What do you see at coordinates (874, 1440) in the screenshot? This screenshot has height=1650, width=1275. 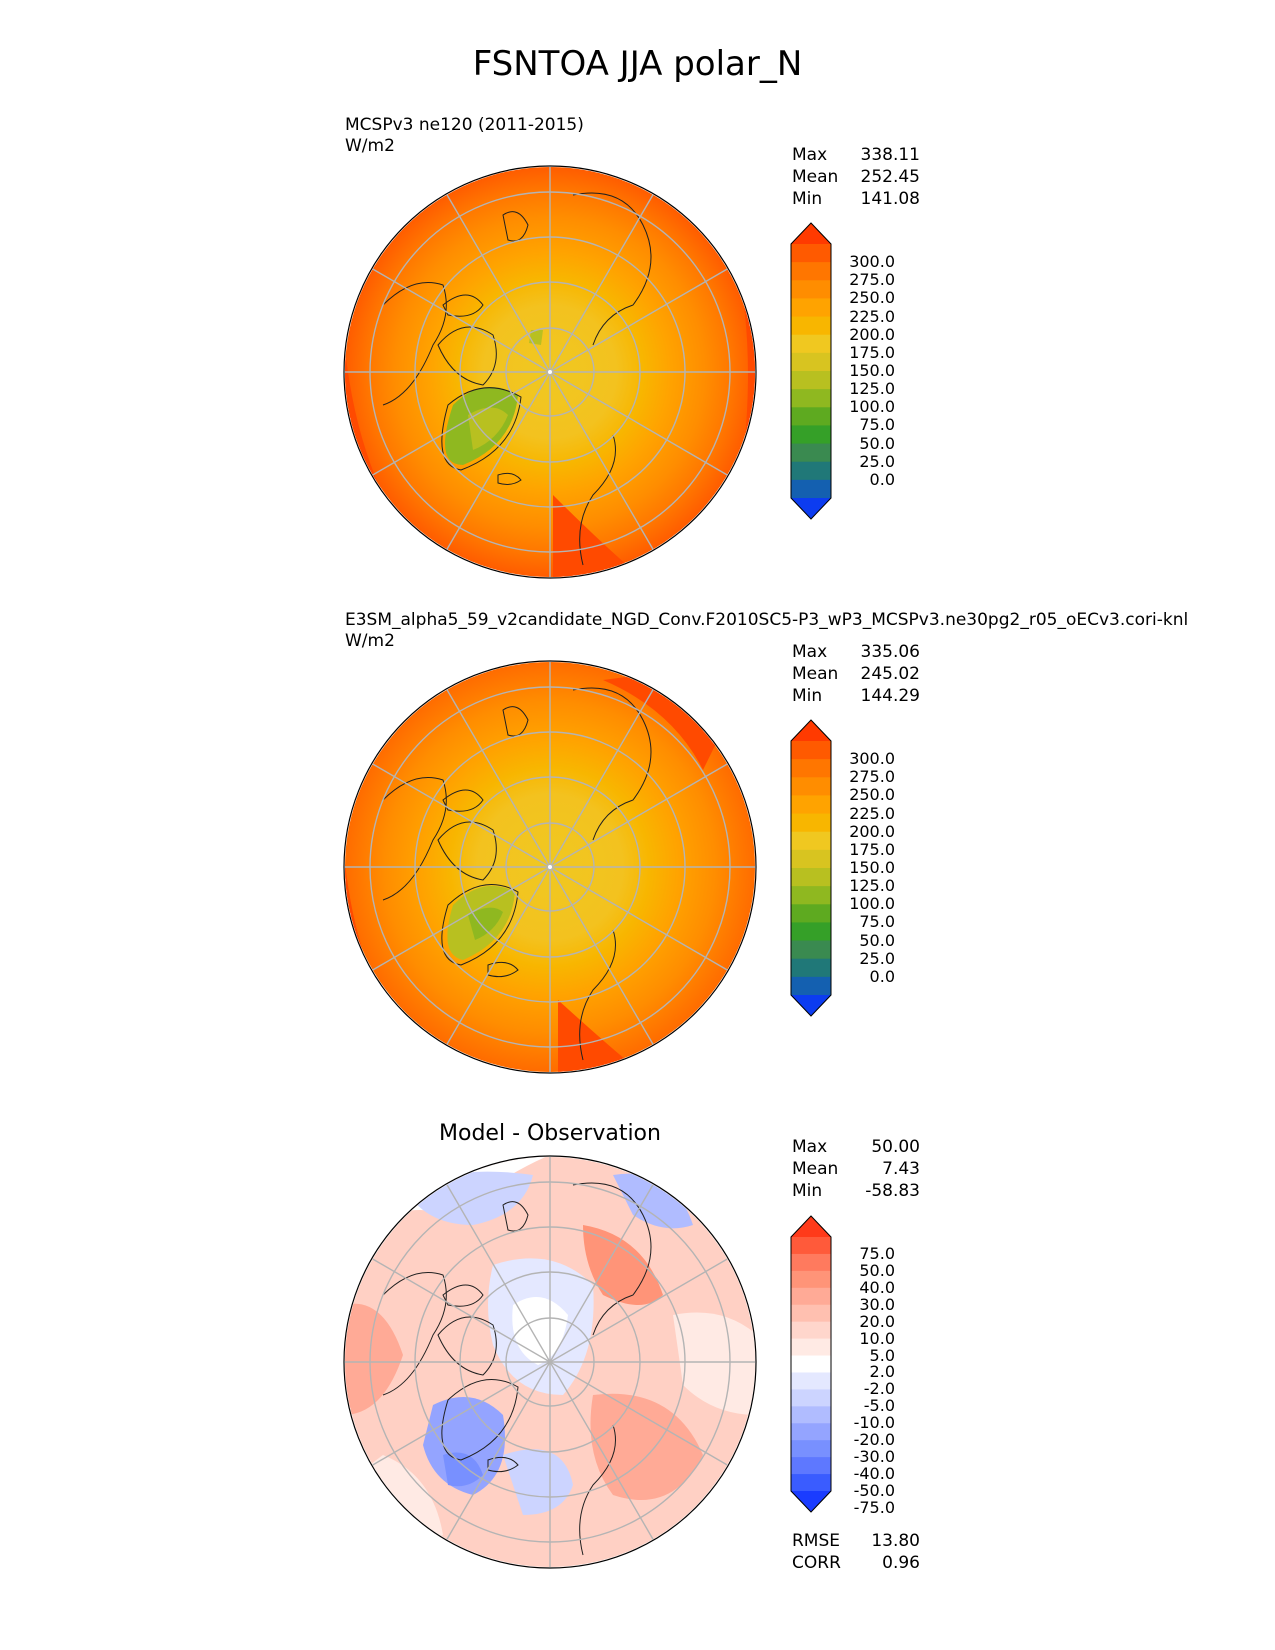 I see `colorbar-tick-label: -20.0` at bounding box center [874, 1440].